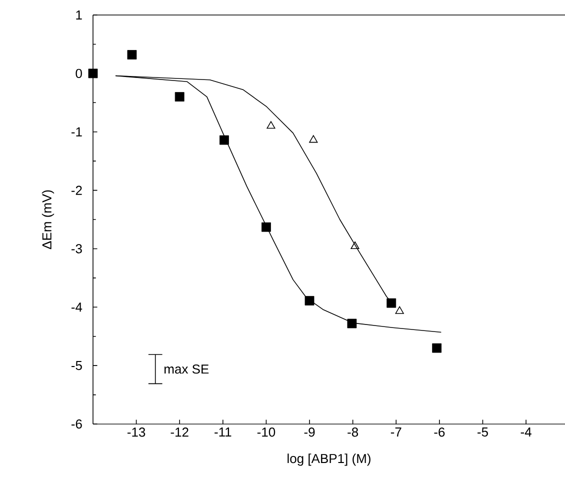 The width and height of the screenshot is (565, 496). Describe the element at coordinates (76, 365) in the screenshot. I see `y-tick-label: -5` at that location.